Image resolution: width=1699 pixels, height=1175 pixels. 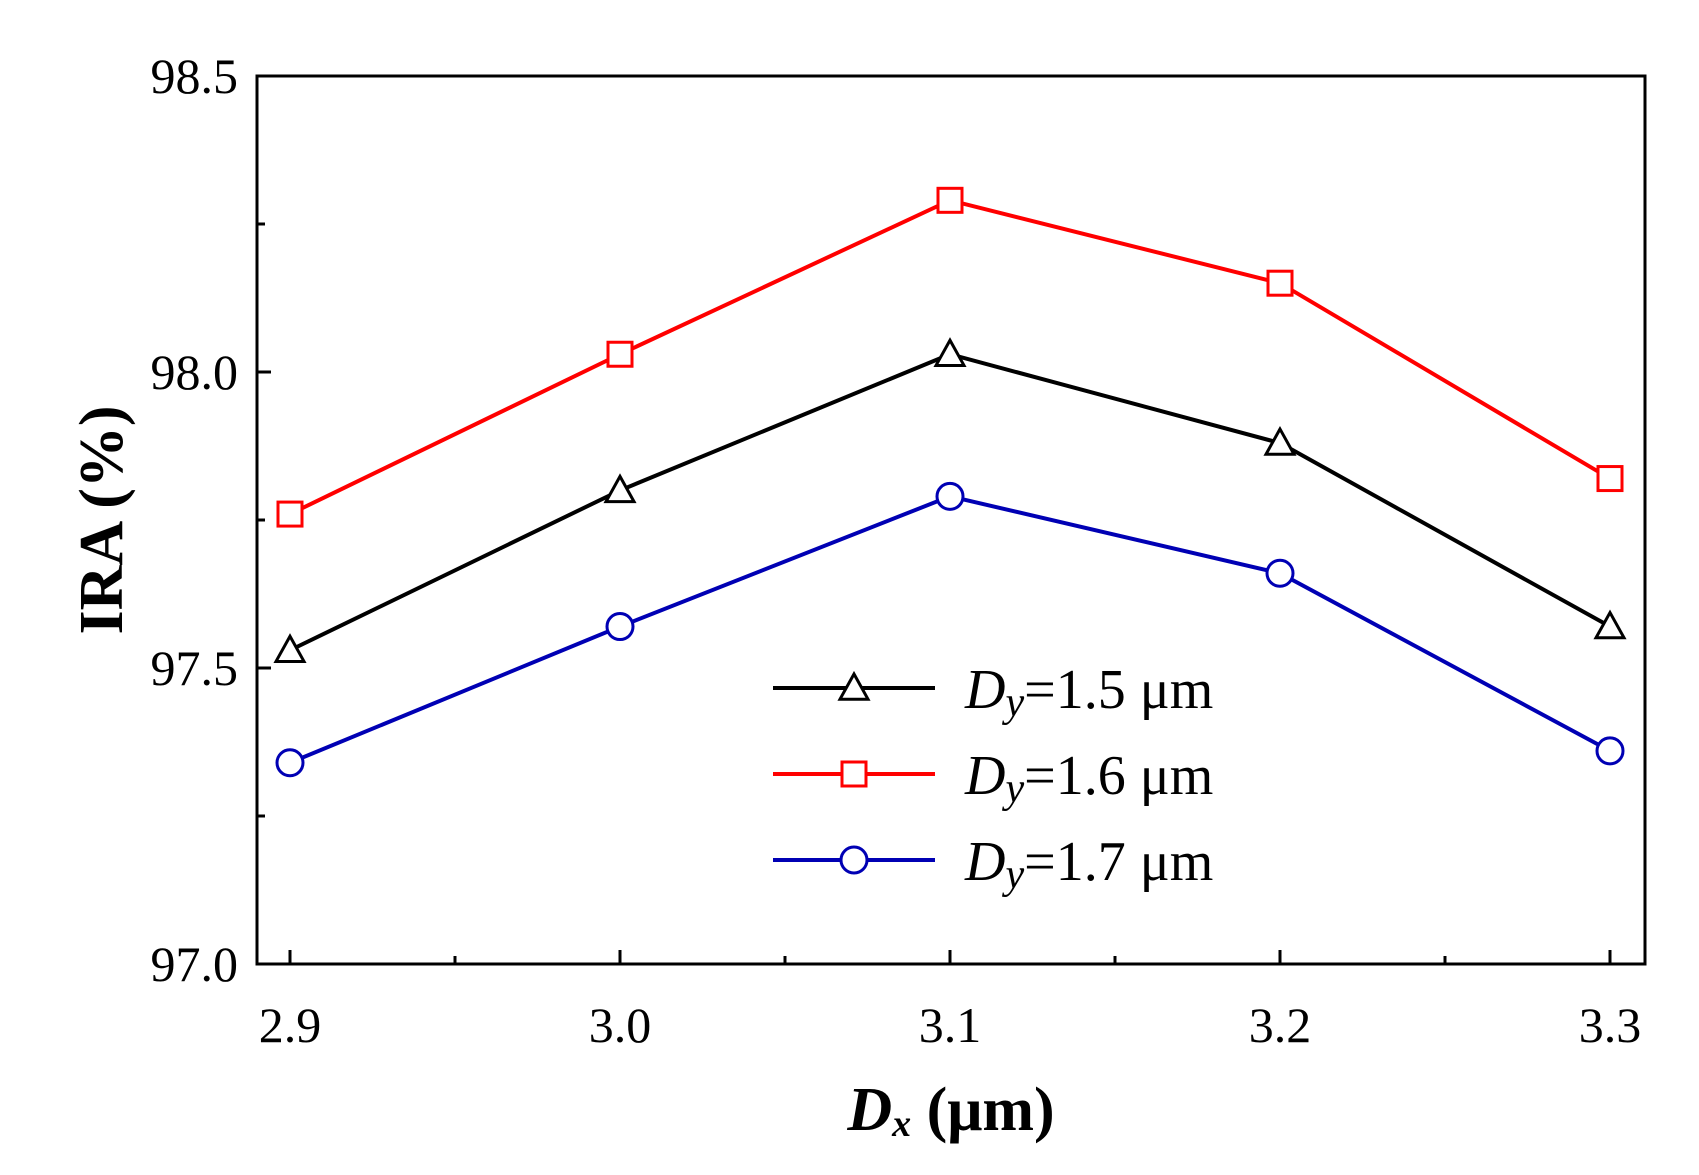 What do you see at coordinates (620, 1025) in the screenshot?
I see `x-tick-label: 3.0` at bounding box center [620, 1025].